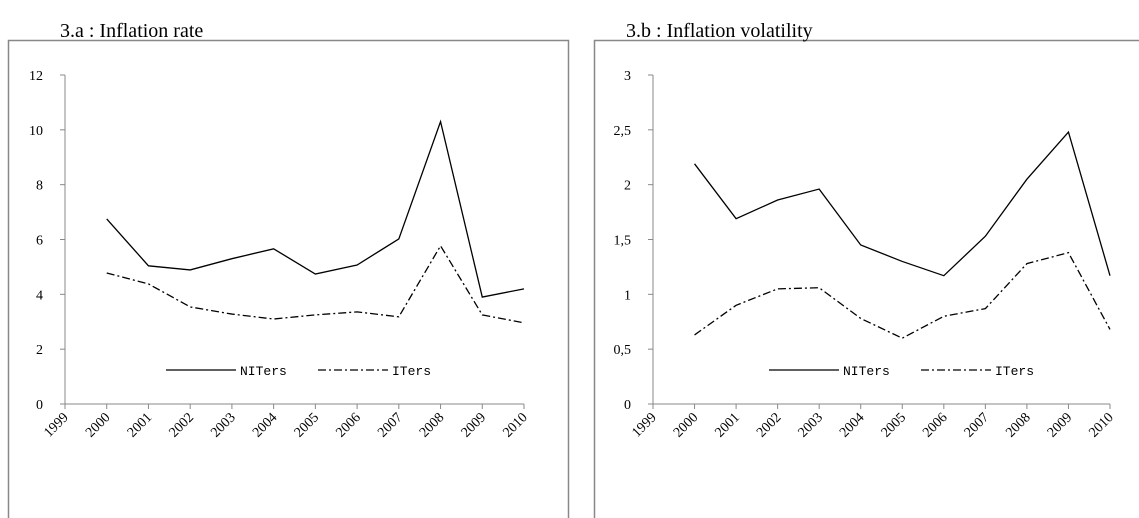  Describe the element at coordinates (627, 76) in the screenshot. I see `y-tick-label: 3` at that location.